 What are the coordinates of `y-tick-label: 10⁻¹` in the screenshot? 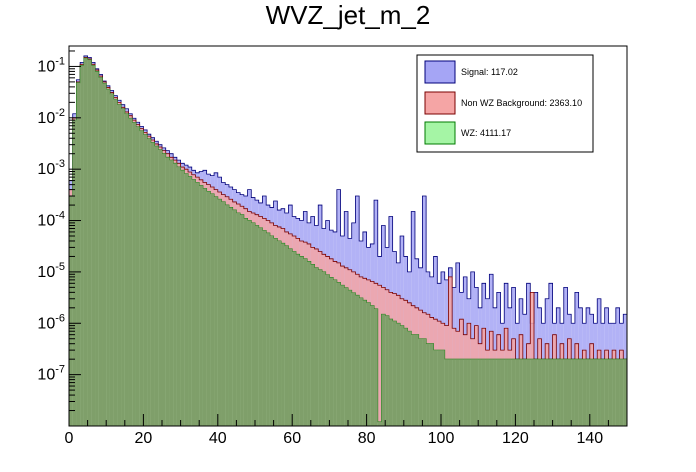 It's located at (51, 65).